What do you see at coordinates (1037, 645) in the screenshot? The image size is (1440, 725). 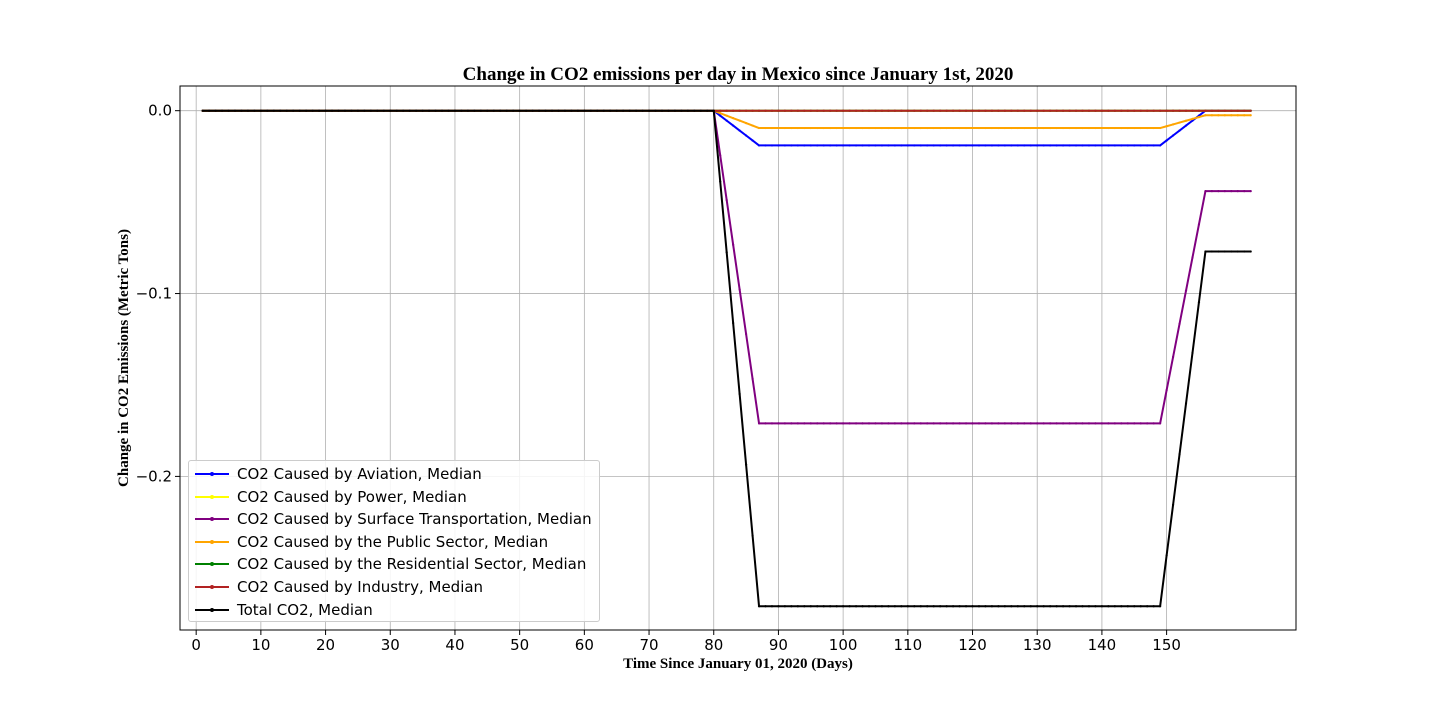 I see `x-tick-label: 130` at bounding box center [1037, 645].